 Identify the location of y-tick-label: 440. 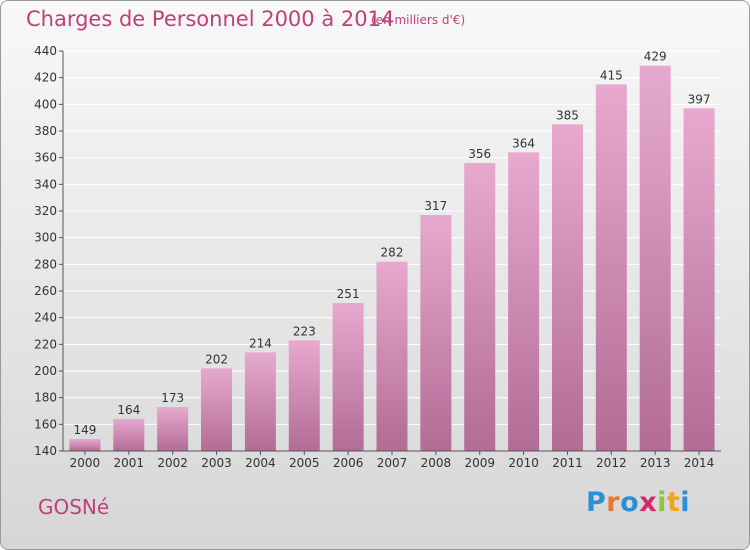
(45, 51).